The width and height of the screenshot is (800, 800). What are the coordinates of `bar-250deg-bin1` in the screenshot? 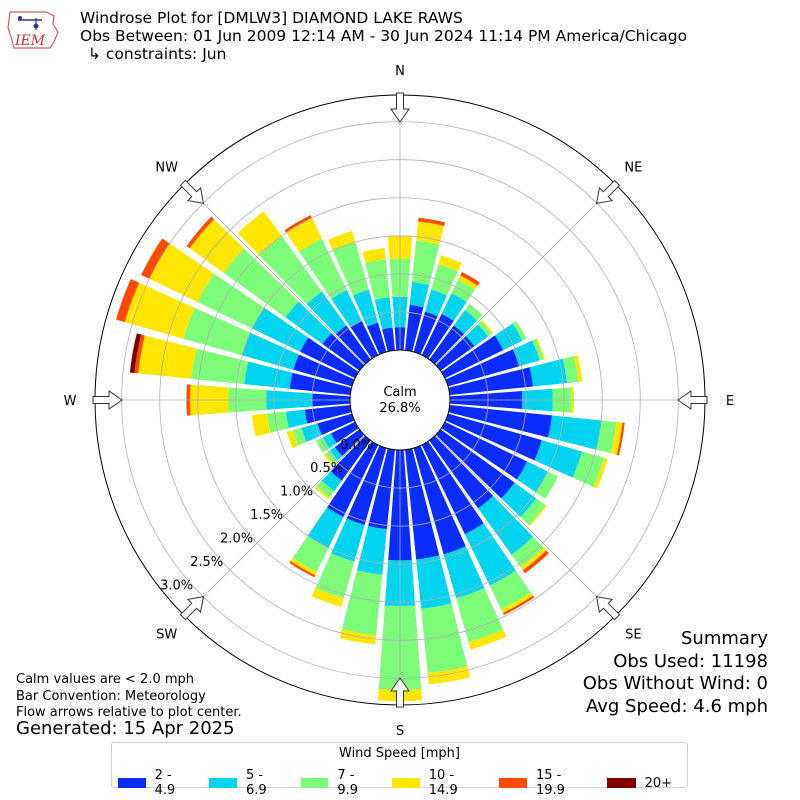 It's located at (336, 424).